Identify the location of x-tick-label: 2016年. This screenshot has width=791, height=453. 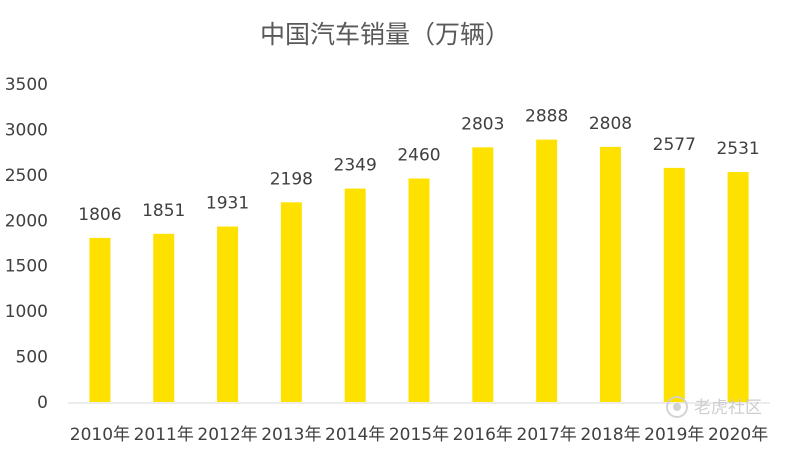
(483, 435).